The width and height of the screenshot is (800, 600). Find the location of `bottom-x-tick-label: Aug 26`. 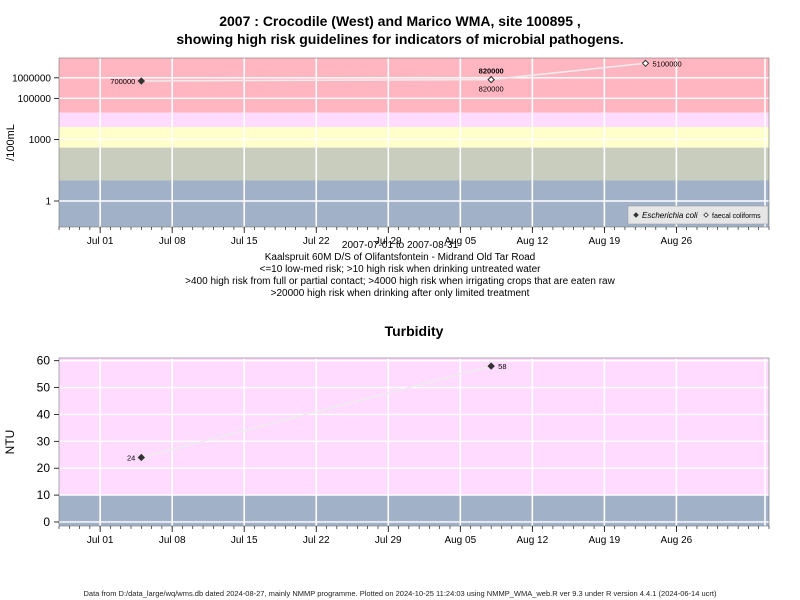

bottom-x-tick-label: Aug 26 is located at coordinates (677, 540).